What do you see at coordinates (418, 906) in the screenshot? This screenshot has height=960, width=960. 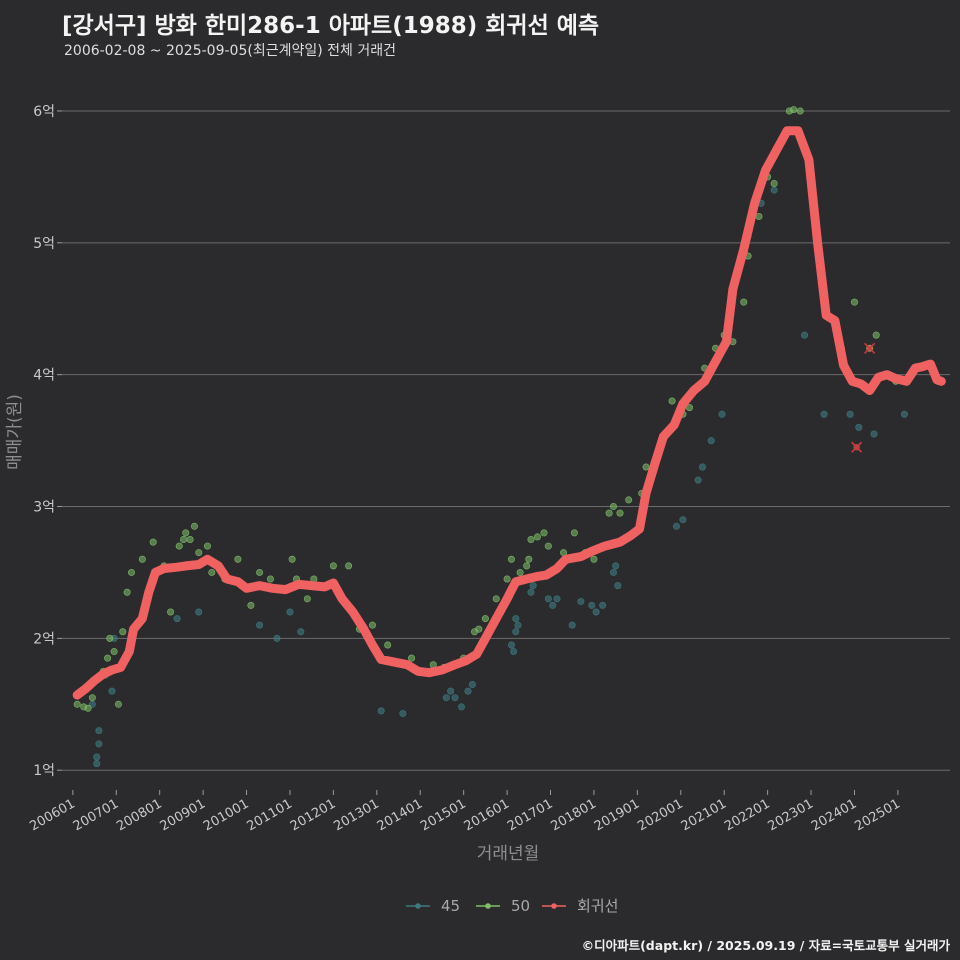 I see `legend-swatch-45-dot` at bounding box center [418, 906].